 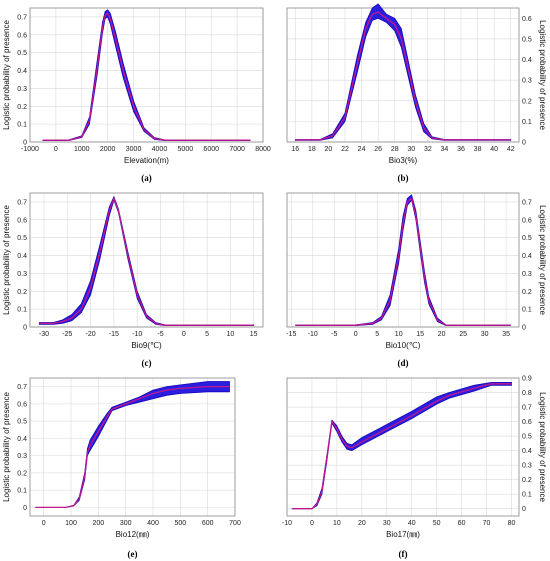 I want to click on x-tick-label: -5, so click(x=160, y=334).